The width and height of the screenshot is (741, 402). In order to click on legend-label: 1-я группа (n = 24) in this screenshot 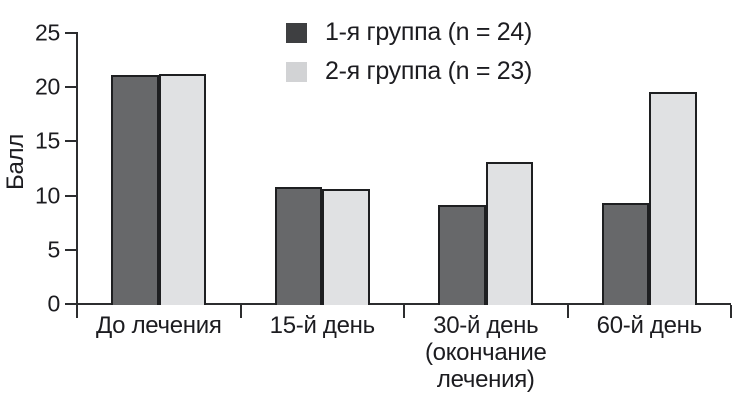, I will do `click(429, 32)`.